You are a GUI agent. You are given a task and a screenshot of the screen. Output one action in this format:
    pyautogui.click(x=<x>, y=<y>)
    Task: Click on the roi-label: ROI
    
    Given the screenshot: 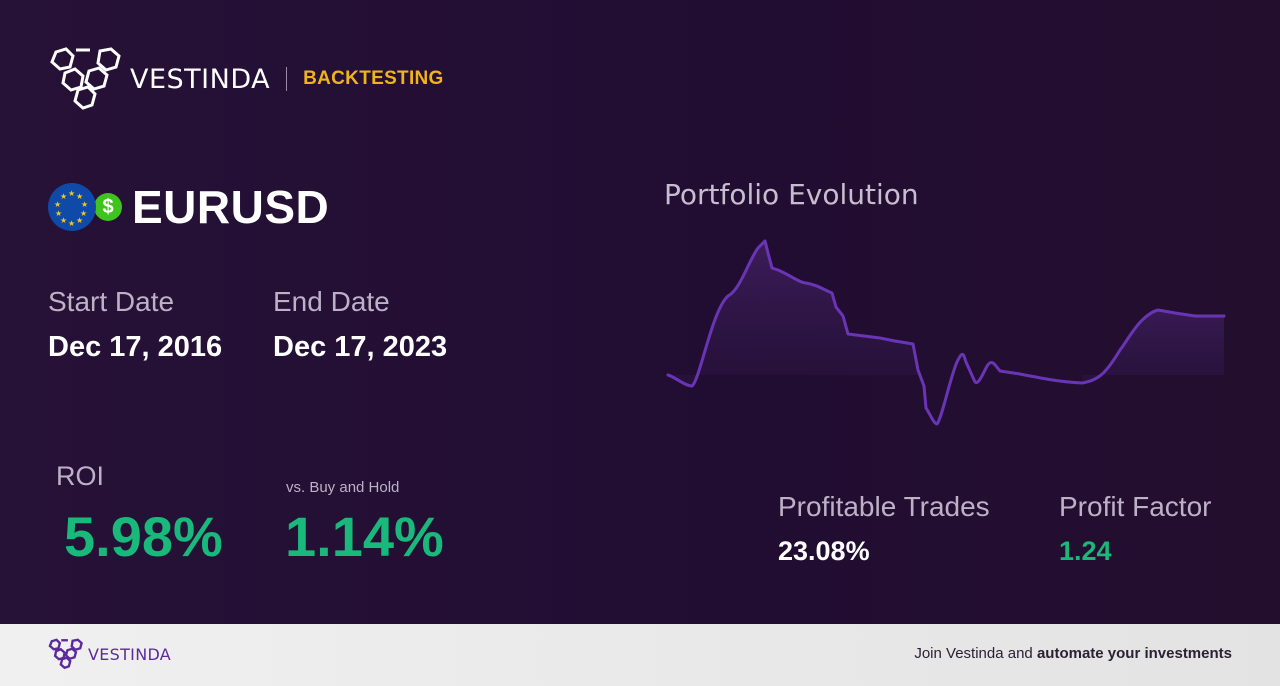 What is the action you would take?
    pyautogui.click(x=80, y=476)
    